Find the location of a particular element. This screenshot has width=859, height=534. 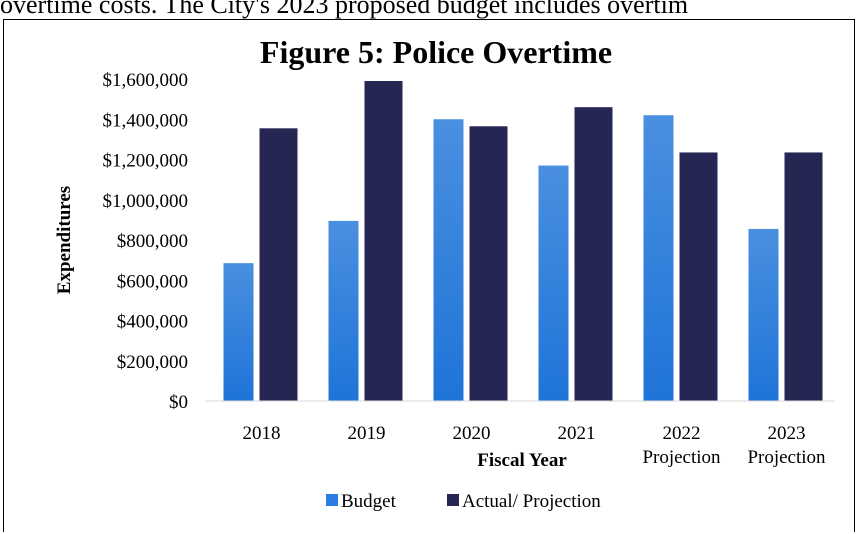

bar-actual-2019 is located at coordinates (383, 241).